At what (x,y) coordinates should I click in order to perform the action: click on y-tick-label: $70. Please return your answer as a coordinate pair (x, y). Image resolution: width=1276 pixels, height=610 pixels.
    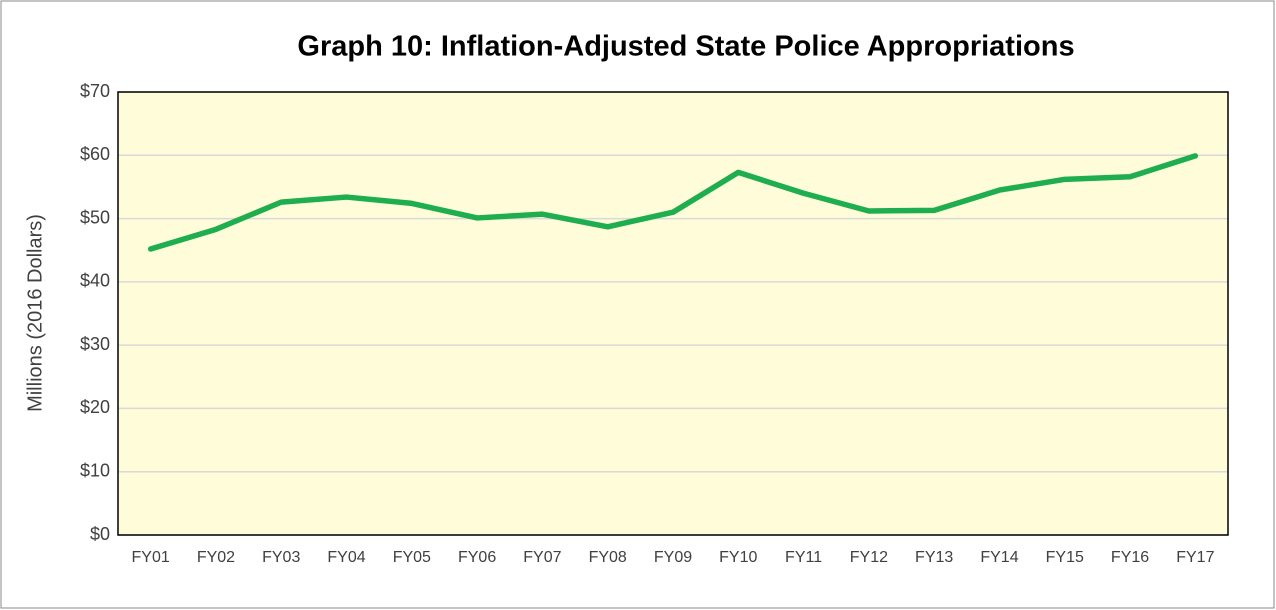
    Looking at the image, I should click on (95, 91).